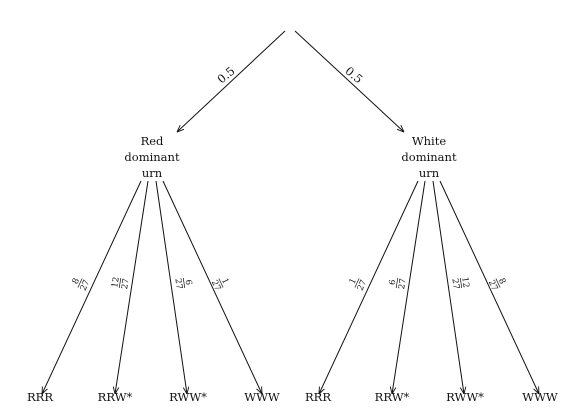 The image size is (575, 418). Describe the element at coordinates (363, 286) in the screenshot. I see `white-rrr-denominator: 27` at that location.